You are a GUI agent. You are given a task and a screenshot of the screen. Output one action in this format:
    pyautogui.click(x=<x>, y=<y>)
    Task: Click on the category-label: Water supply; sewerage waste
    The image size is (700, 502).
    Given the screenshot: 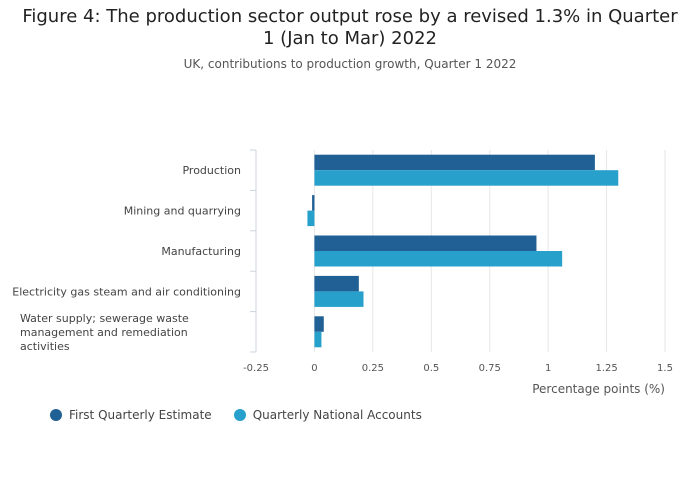 What is the action you would take?
    pyautogui.click(x=104, y=318)
    